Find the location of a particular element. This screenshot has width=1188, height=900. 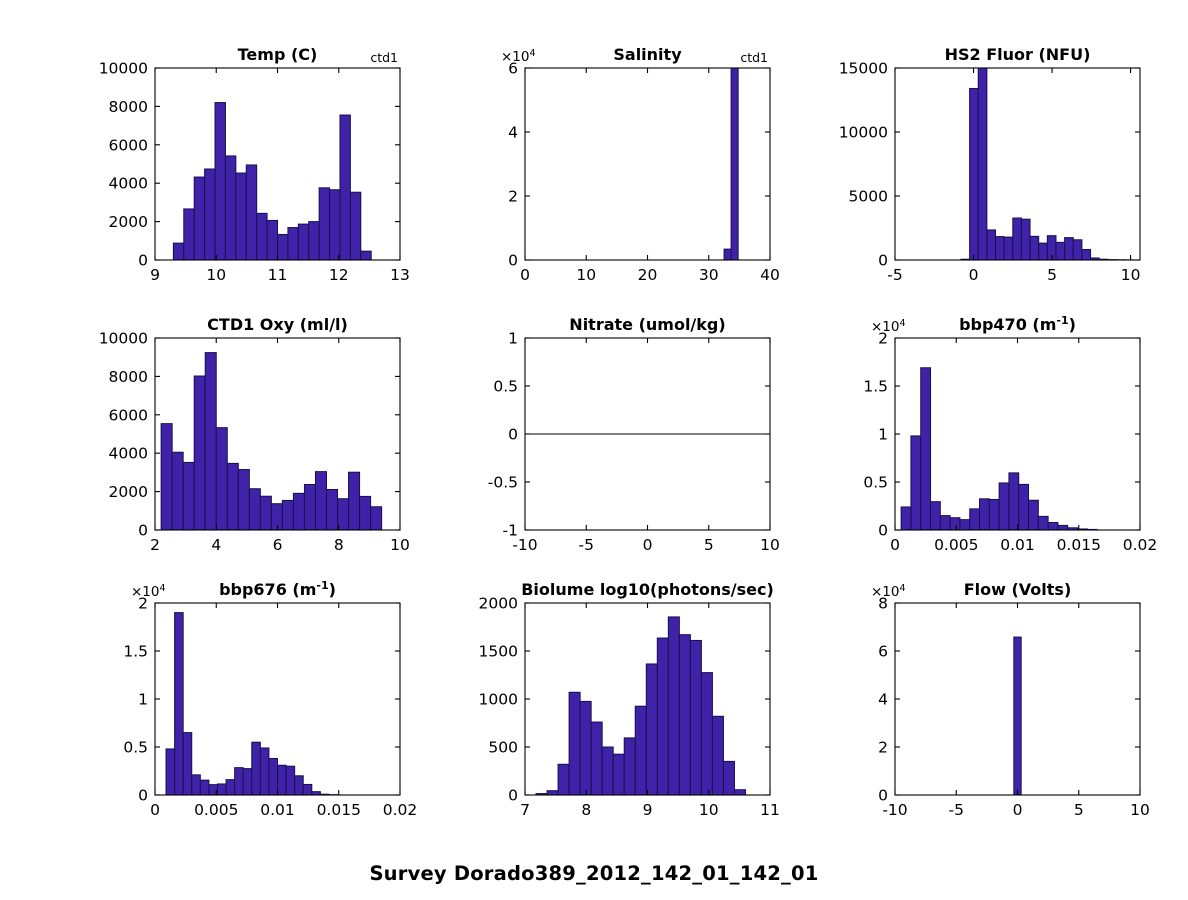

panel-title: Flow (Volts) is located at coordinates (1018, 589).